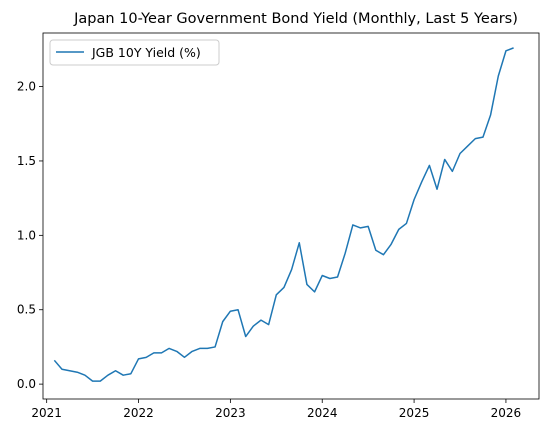  What do you see at coordinates (26, 87) in the screenshot?
I see `y-tick-label: 2.0` at bounding box center [26, 87].